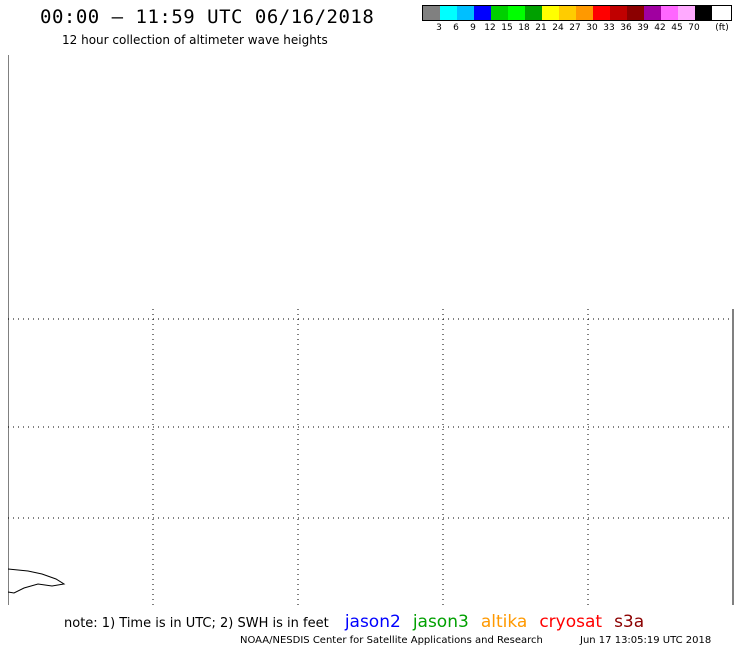 The width and height of the screenshot is (740, 650). What do you see at coordinates (439, 28) in the screenshot?
I see `legend-label: 3` at bounding box center [439, 28].